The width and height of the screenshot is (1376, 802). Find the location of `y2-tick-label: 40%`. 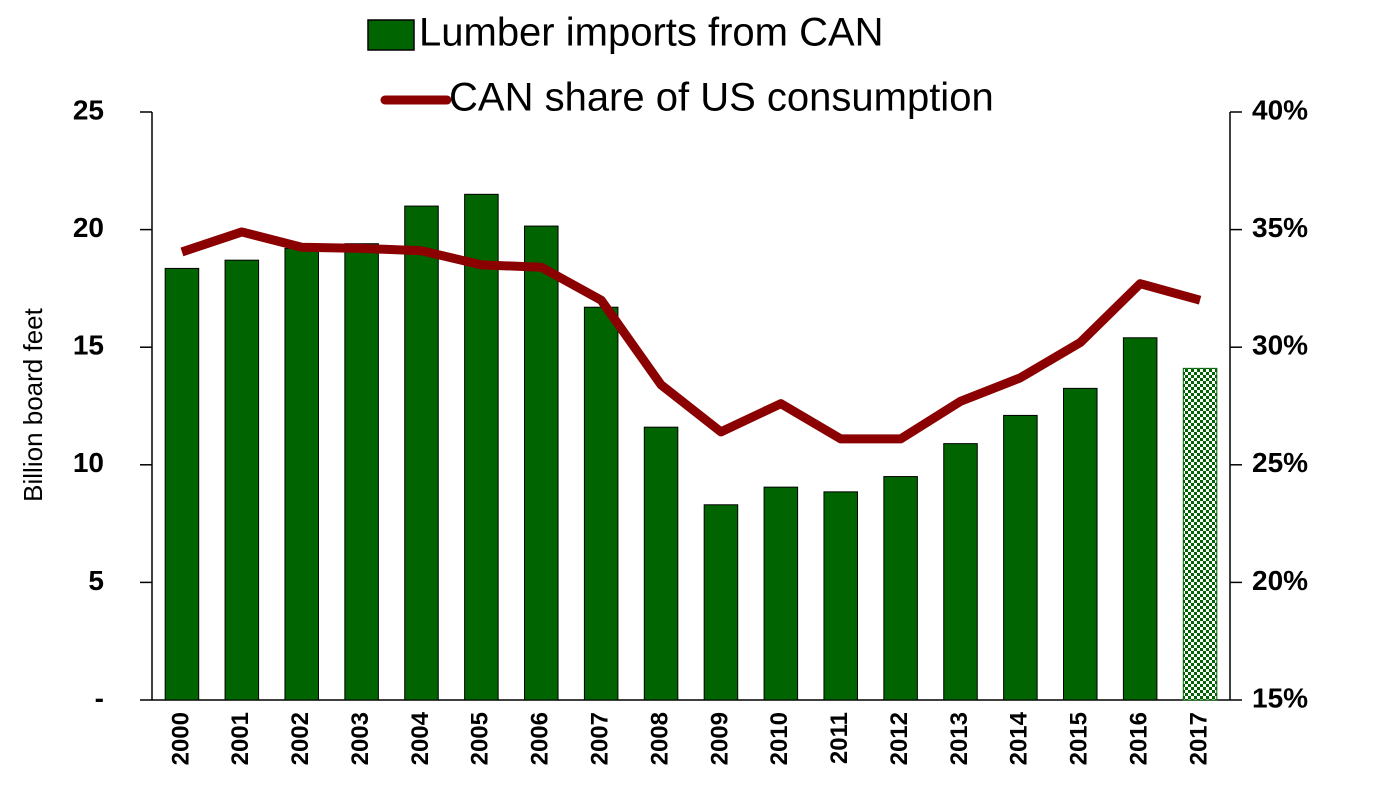

y2-tick-label: 40% is located at coordinates (1280, 109).